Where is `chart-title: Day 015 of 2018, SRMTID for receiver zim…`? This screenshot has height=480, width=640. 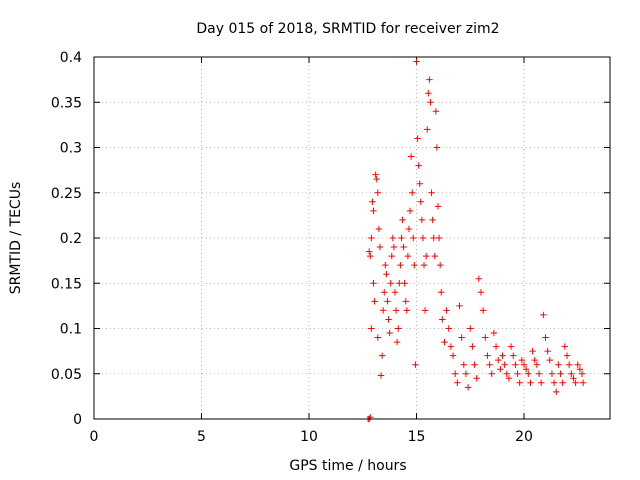
chart-title: Day 015 of 2018, SRMTID for receiver zim… is located at coordinates (347, 29).